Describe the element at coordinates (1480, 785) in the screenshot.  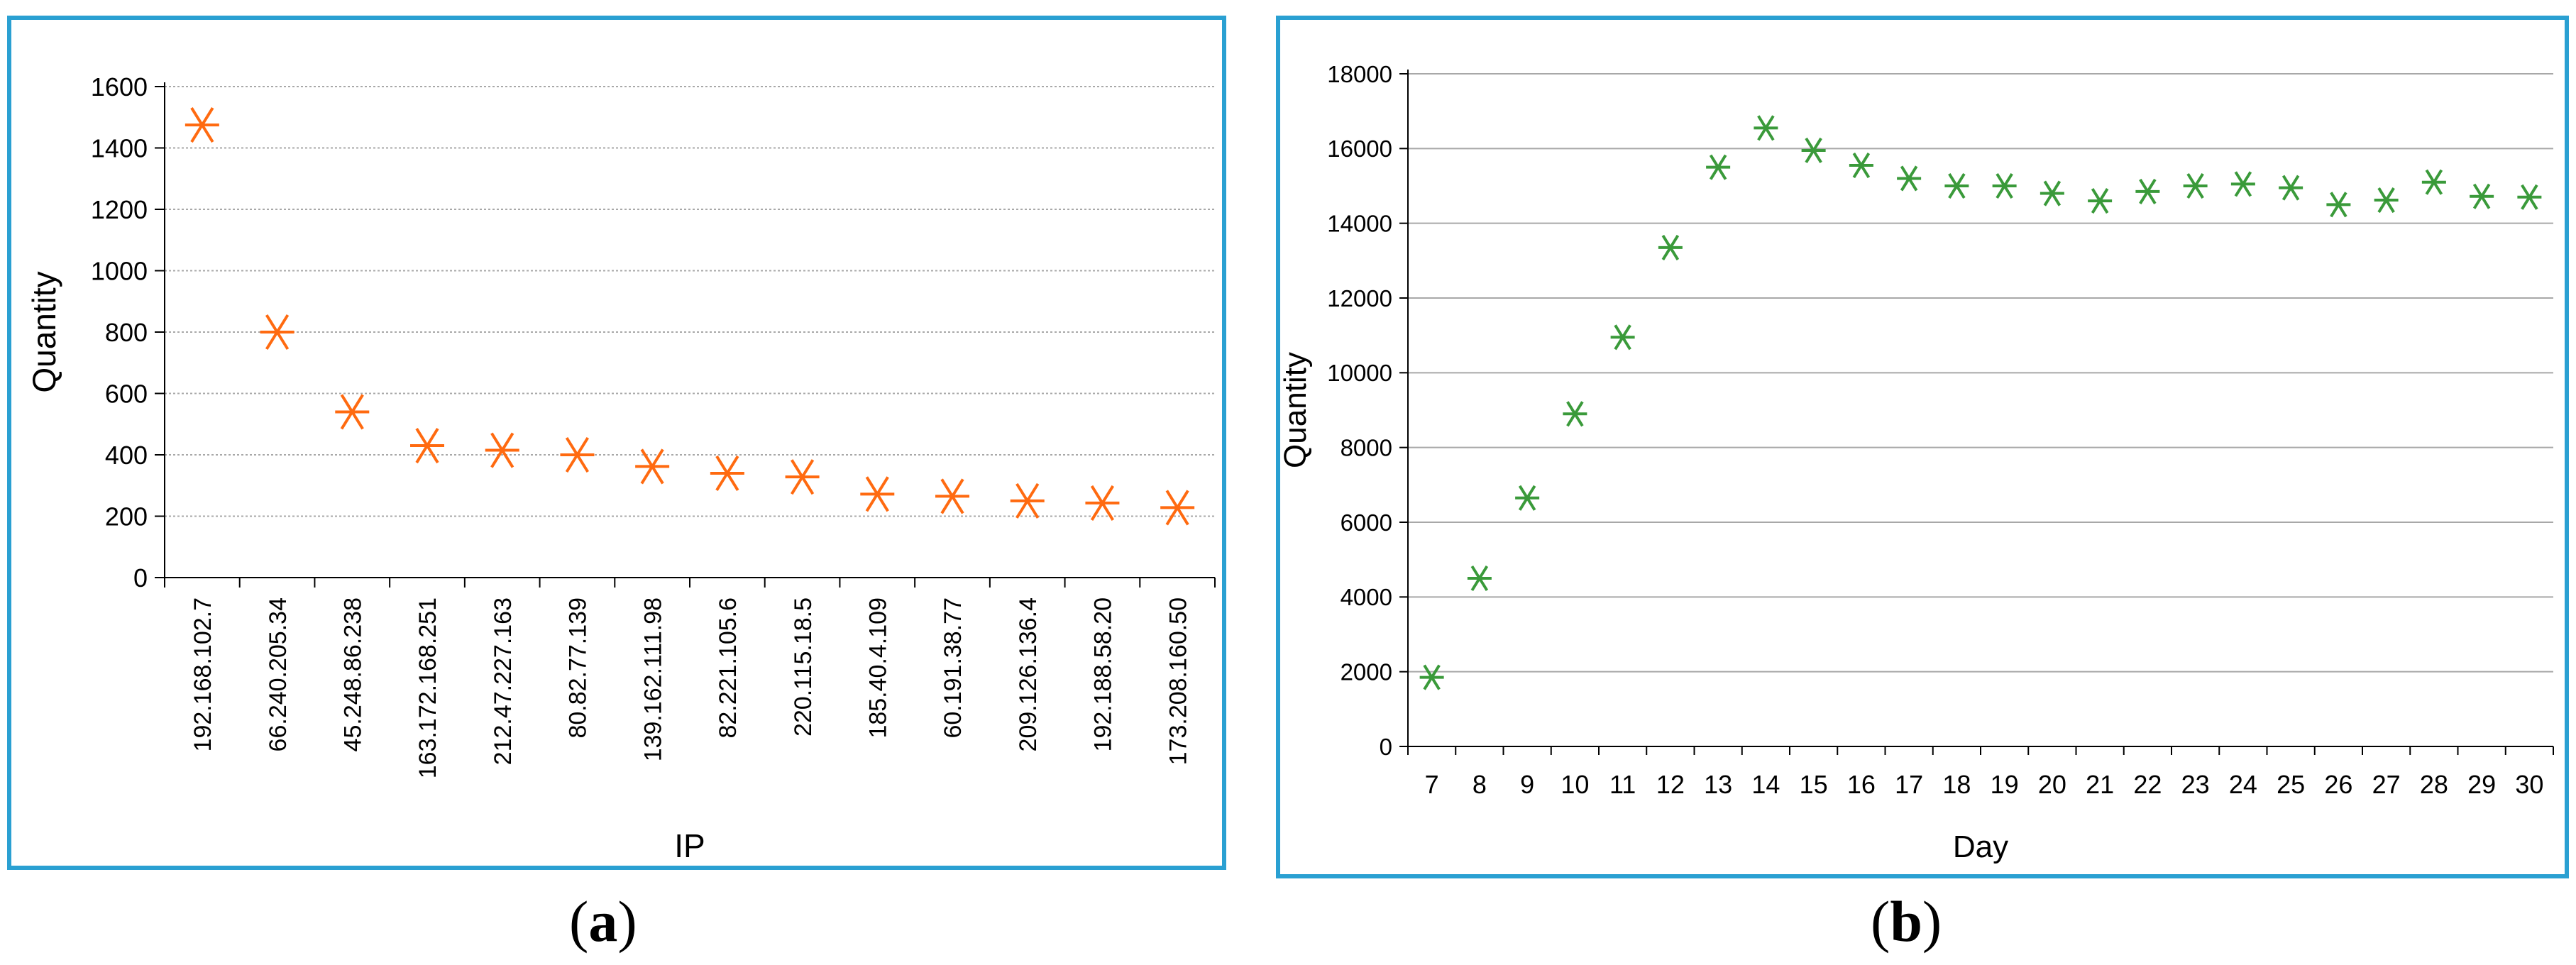
I see `b-xtick-label: 8` at that location.